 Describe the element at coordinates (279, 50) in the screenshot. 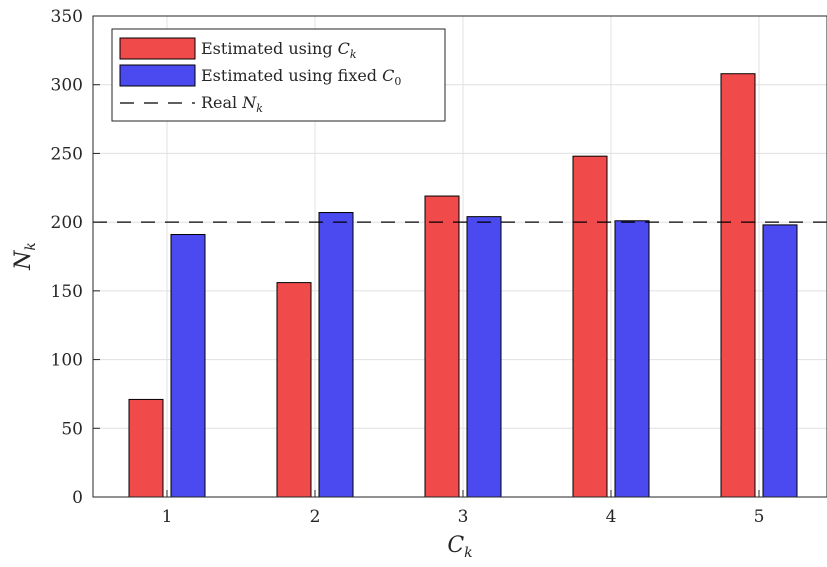

I see `legend-label-estimated-ck: Estimated using Ck` at that location.